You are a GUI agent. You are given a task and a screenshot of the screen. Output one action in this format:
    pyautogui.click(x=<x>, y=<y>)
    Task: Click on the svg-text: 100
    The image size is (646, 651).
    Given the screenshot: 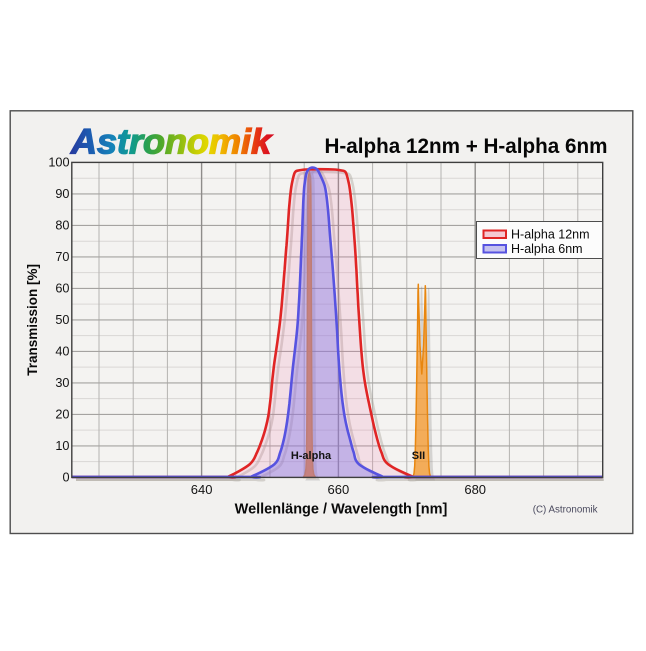 What is the action you would take?
    pyautogui.click(x=58, y=163)
    